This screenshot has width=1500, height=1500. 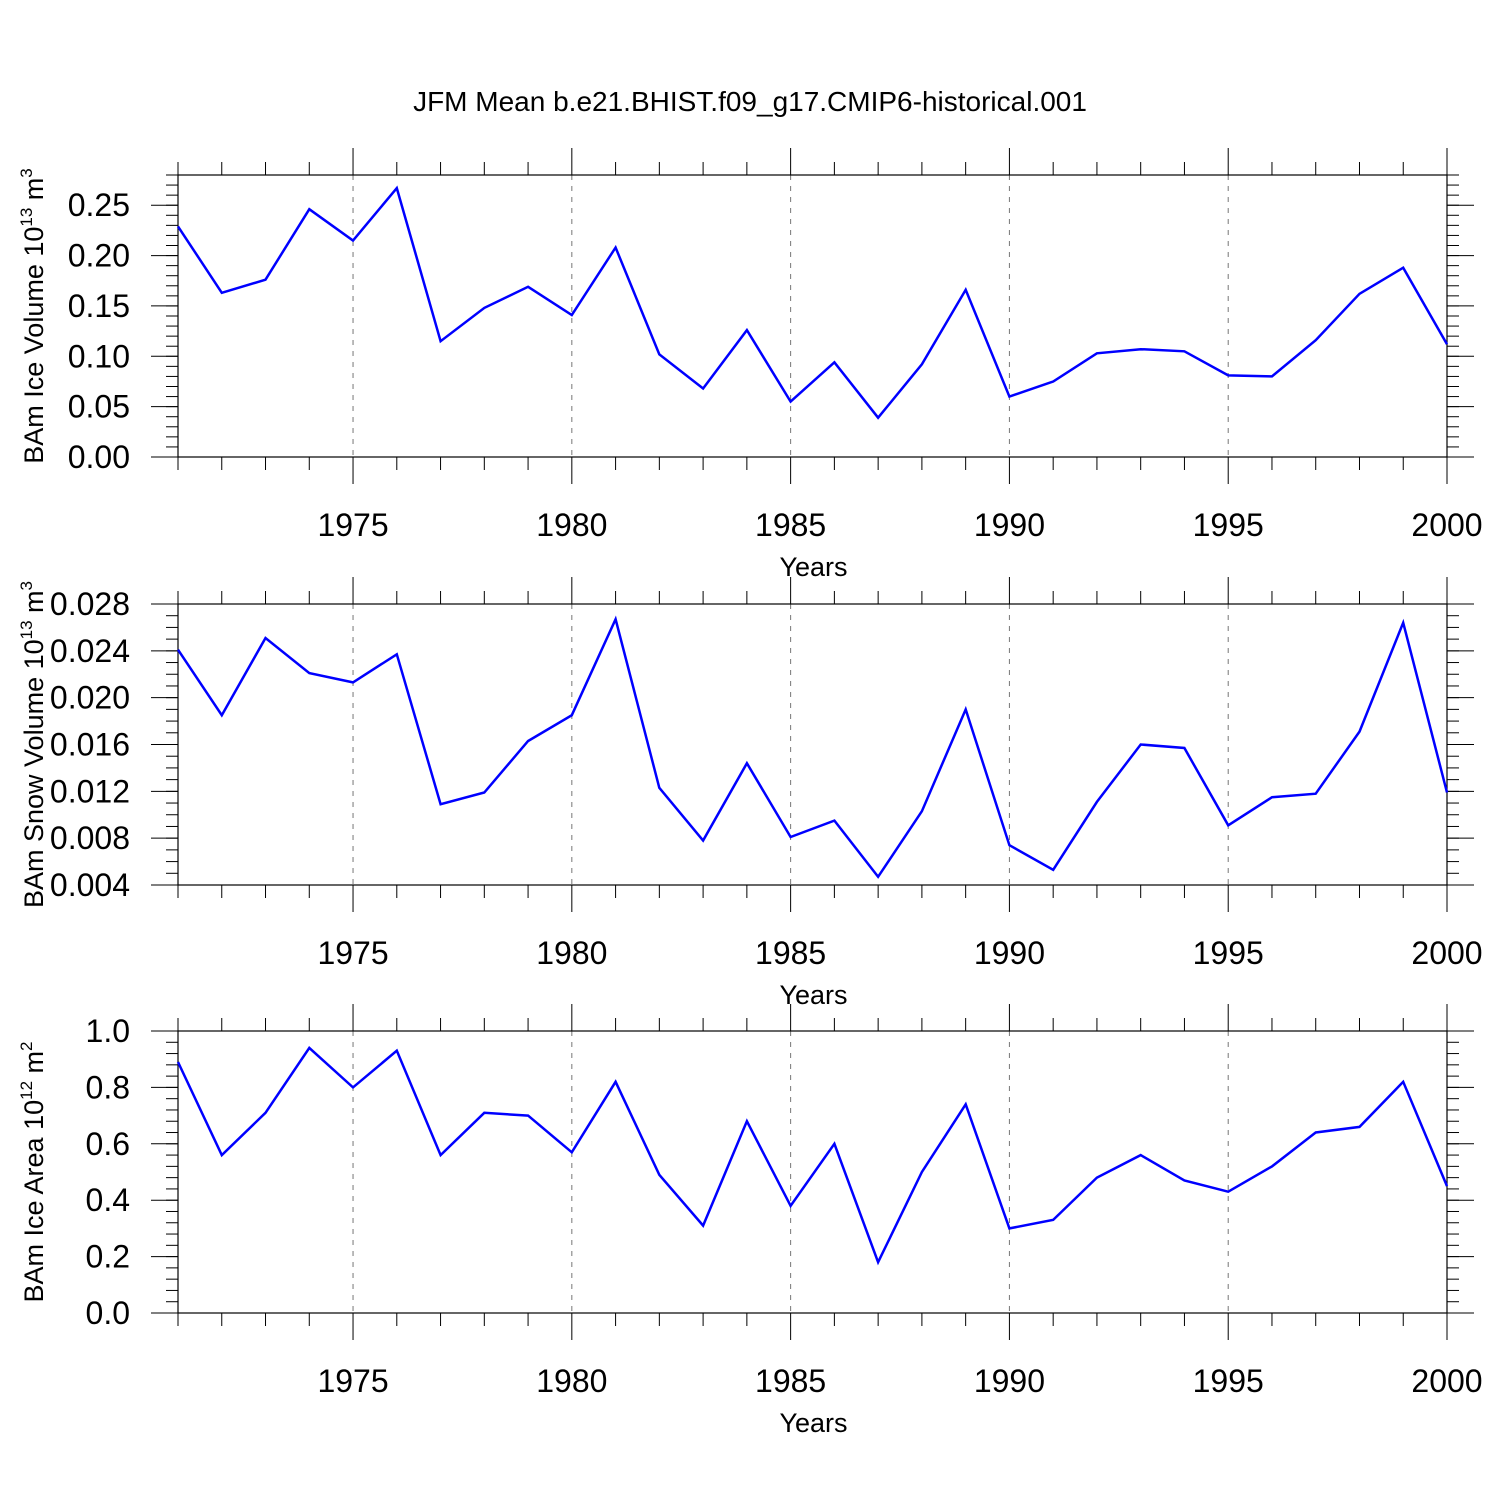 I want to click on y-label-superscript: 2, so click(x=26, y=1046).